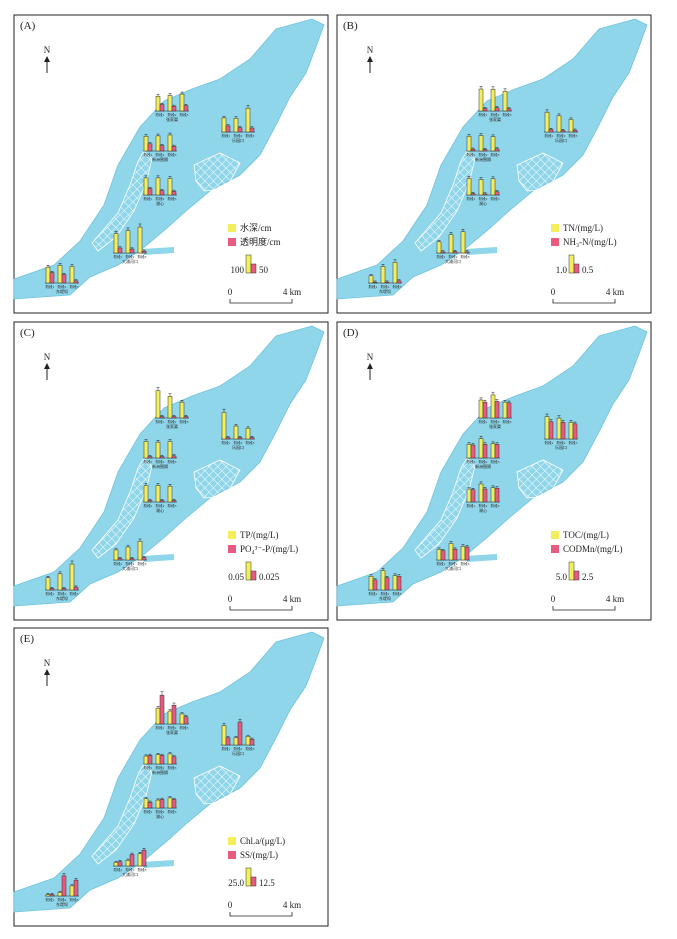  I want to click on legend-label-2: CODMn/(mg/L), so click(593, 549).